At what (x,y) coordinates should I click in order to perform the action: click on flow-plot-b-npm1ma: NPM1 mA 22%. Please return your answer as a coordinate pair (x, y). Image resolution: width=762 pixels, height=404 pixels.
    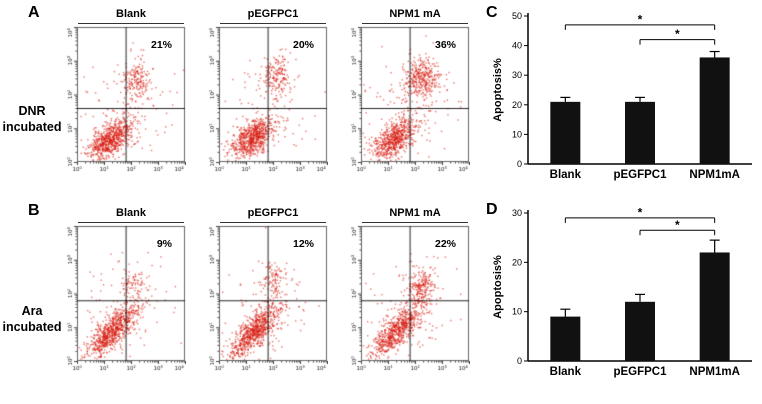
    Looking at the image, I should click on (409, 291).